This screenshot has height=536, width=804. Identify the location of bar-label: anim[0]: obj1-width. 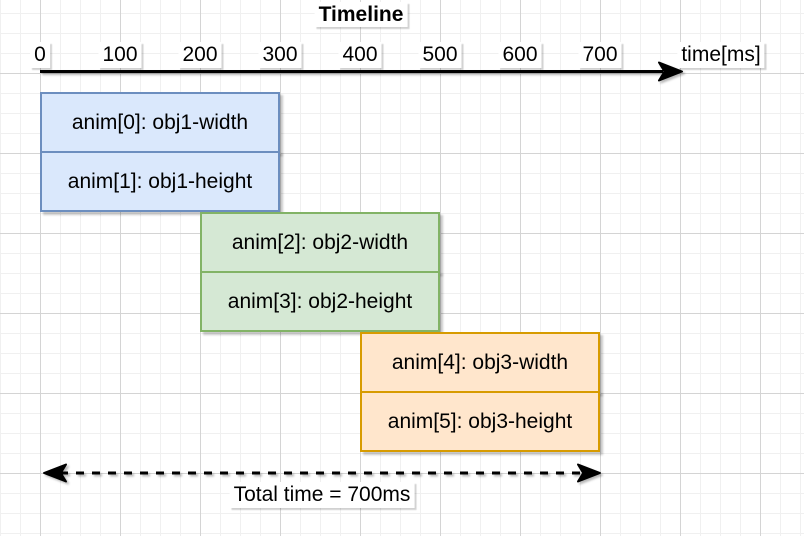
(160, 122).